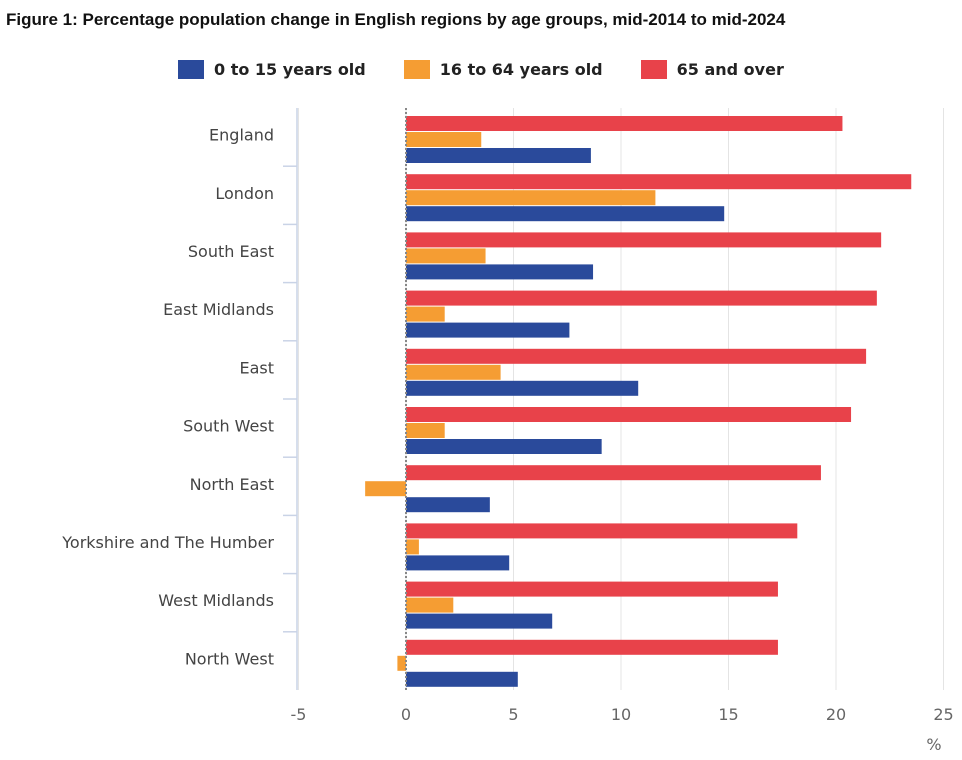 This screenshot has height=760, width=962. Describe the element at coordinates (229, 658) in the screenshot. I see `category-label: North West` at that location.